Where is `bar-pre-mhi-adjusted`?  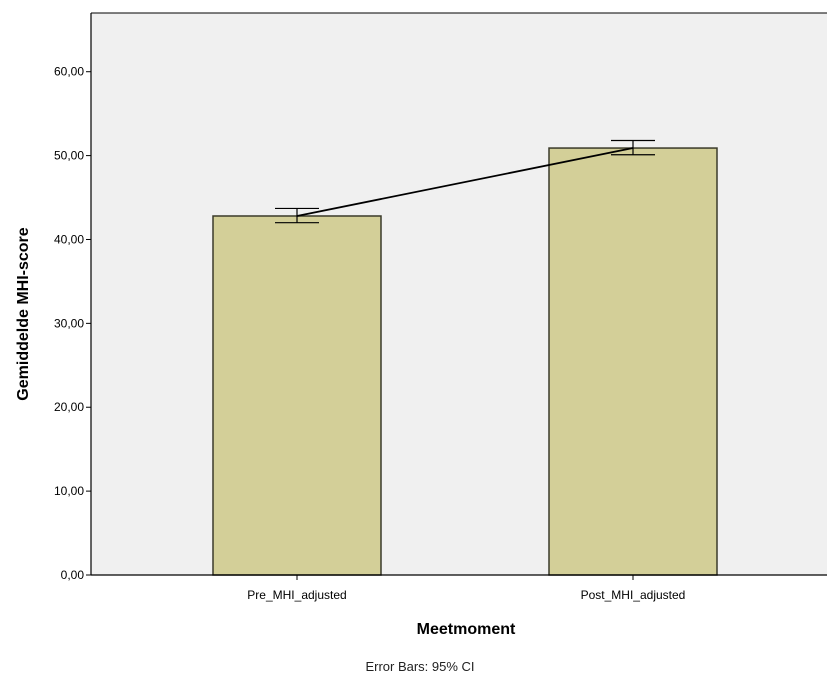 bar-pre-mhi-adjusted is located at coordinates (297, 395).